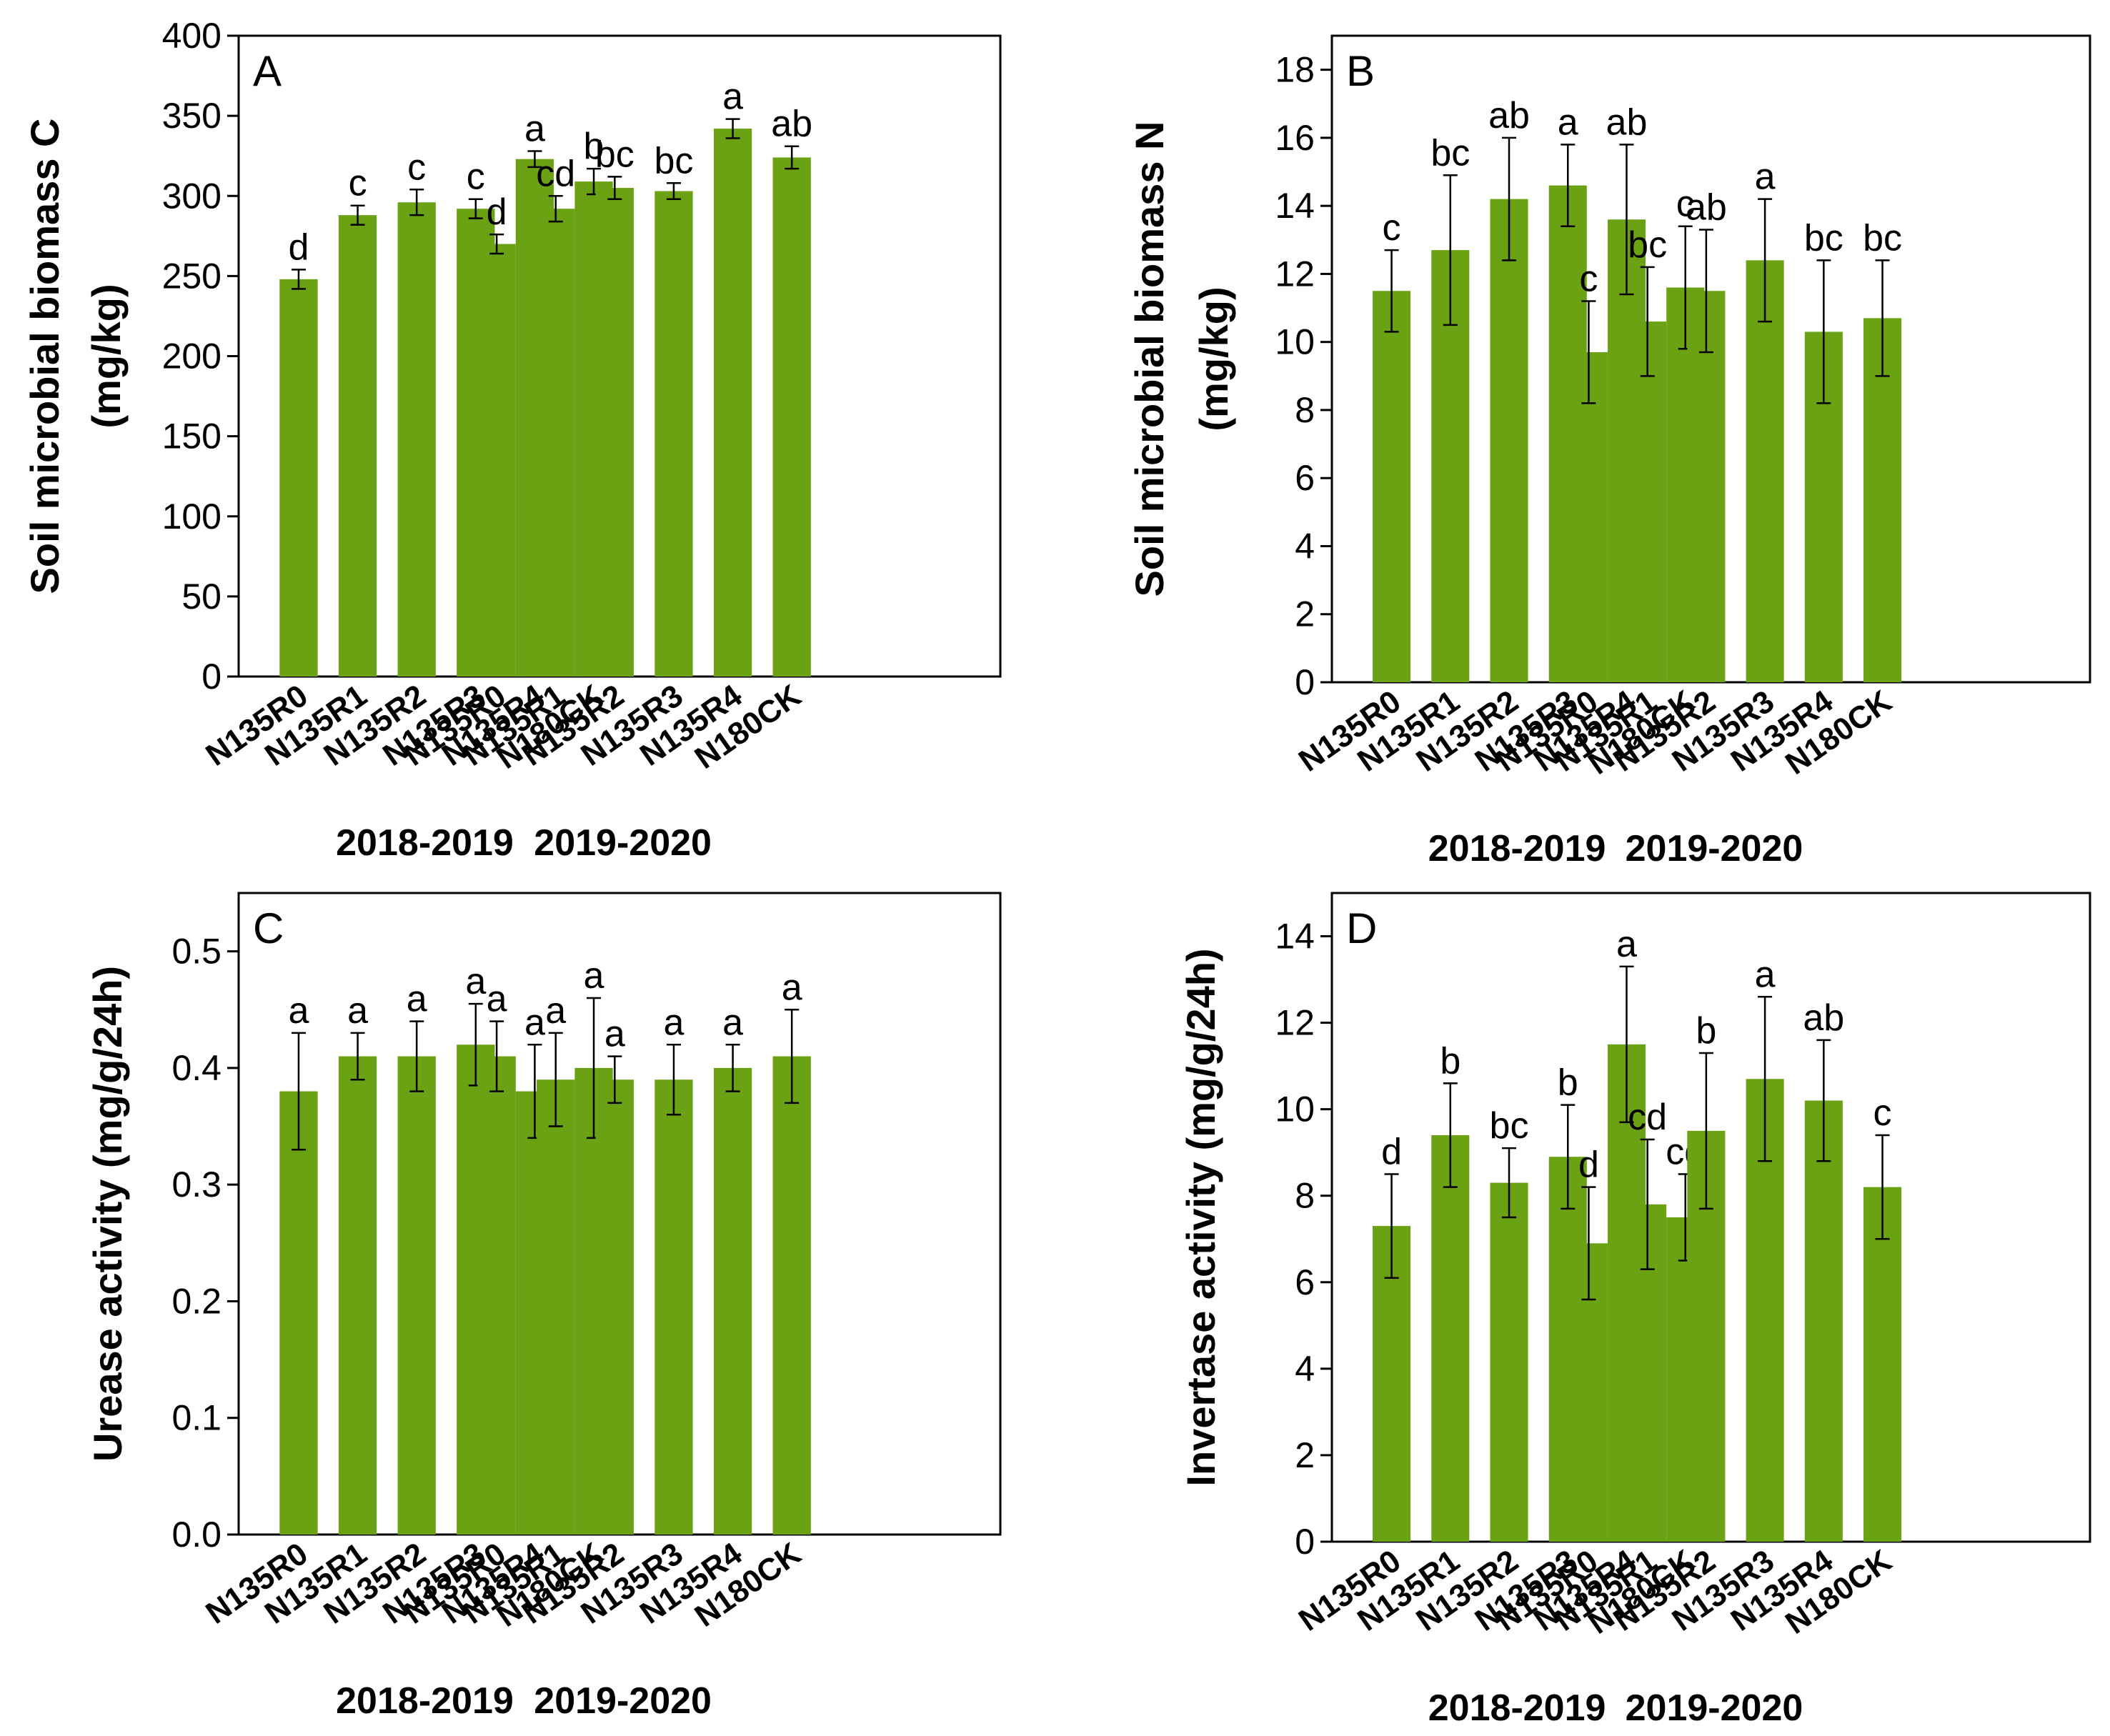 Image resolution: width=2110 pixels, height=1736 pixels. I want to click on y-tick-label: 100, so click(192, 517).